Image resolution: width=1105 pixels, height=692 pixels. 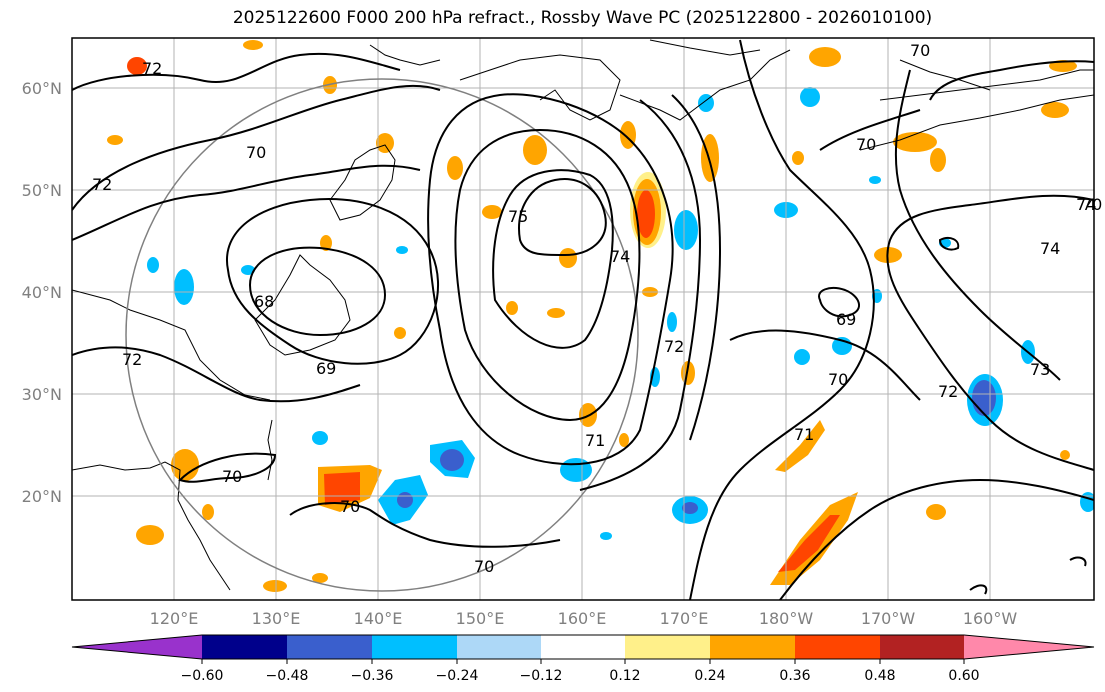 What do you see at coordinates (378, 618) in the screenshot?
I see `lon-label: 140°E` at bounding box center [378, 618].